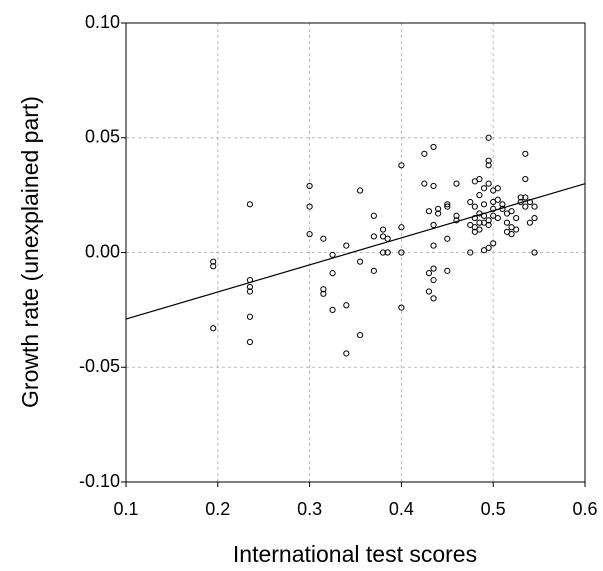 This screenshot has width=603, height=571. Describe the element at coordinates (309, 509) in the screenshot. I see `x-tick-label: 0.3` at that location.